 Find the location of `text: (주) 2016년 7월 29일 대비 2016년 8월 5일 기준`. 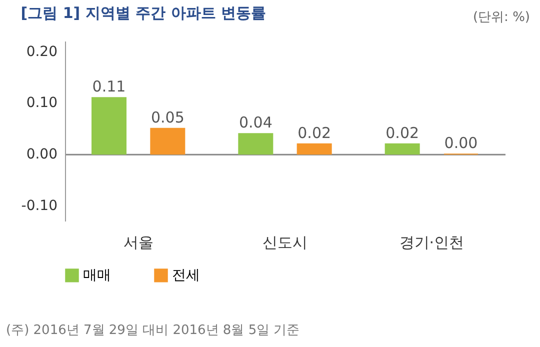

text: (주) 2016년 7월 29일 대비 2016년 8월 5일 기준 is located at coordinates (153, 330).